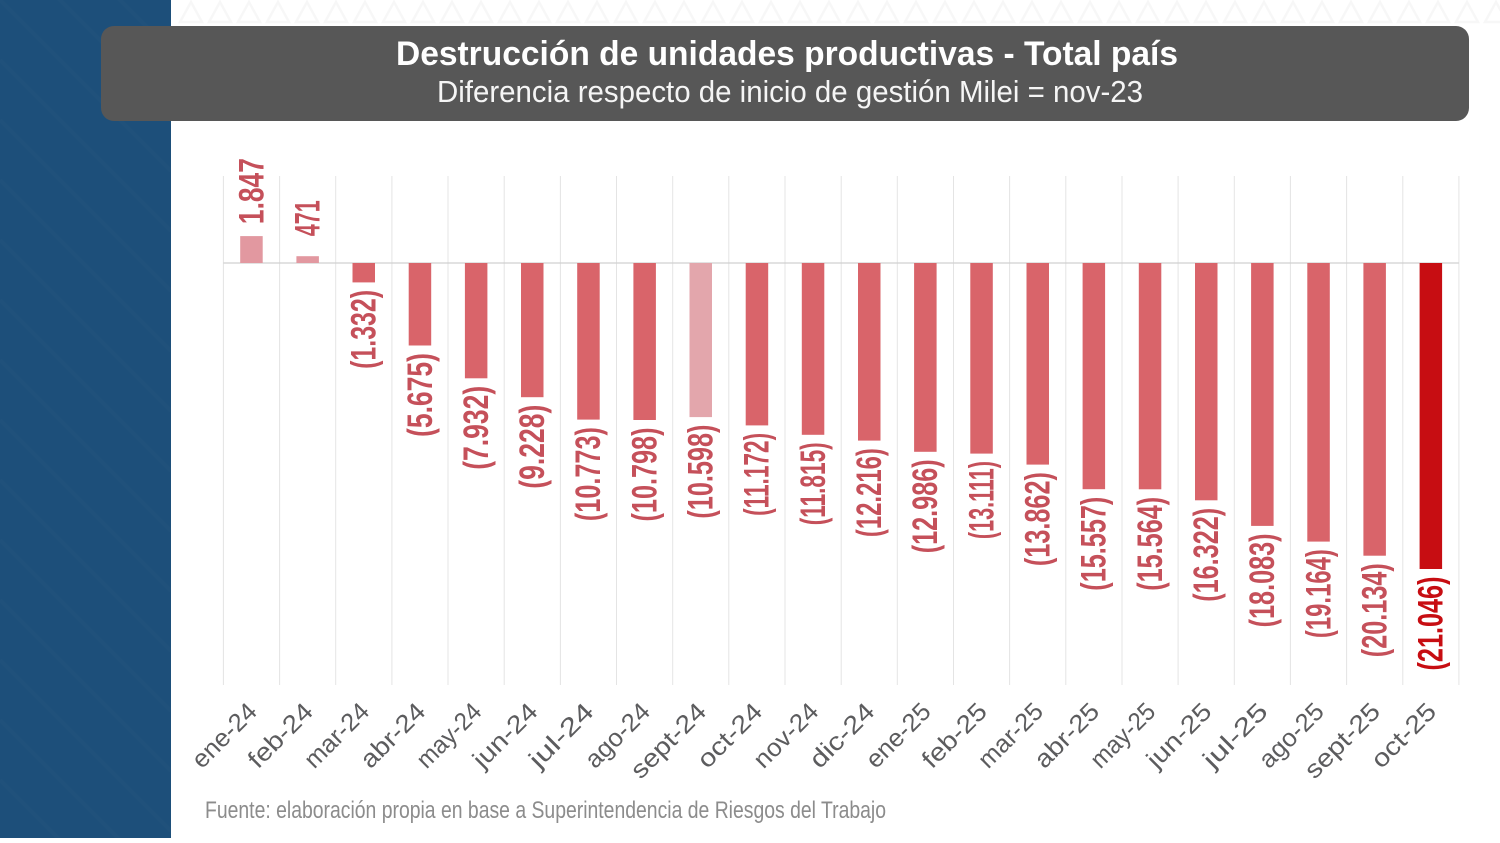 This screenshot has height=843, width=1500. What do you see at coordinates (476, 428) in the screenshot?
I see `svg-text: (7.932)` at bounding box center [476, 428].